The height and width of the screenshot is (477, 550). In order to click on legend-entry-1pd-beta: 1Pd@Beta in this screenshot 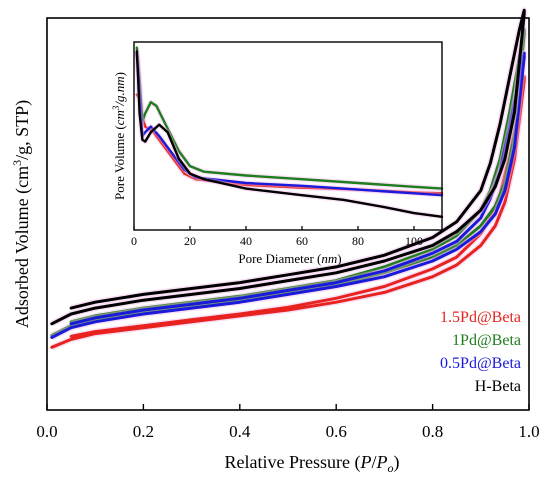, I will do `click(486, 340)`.